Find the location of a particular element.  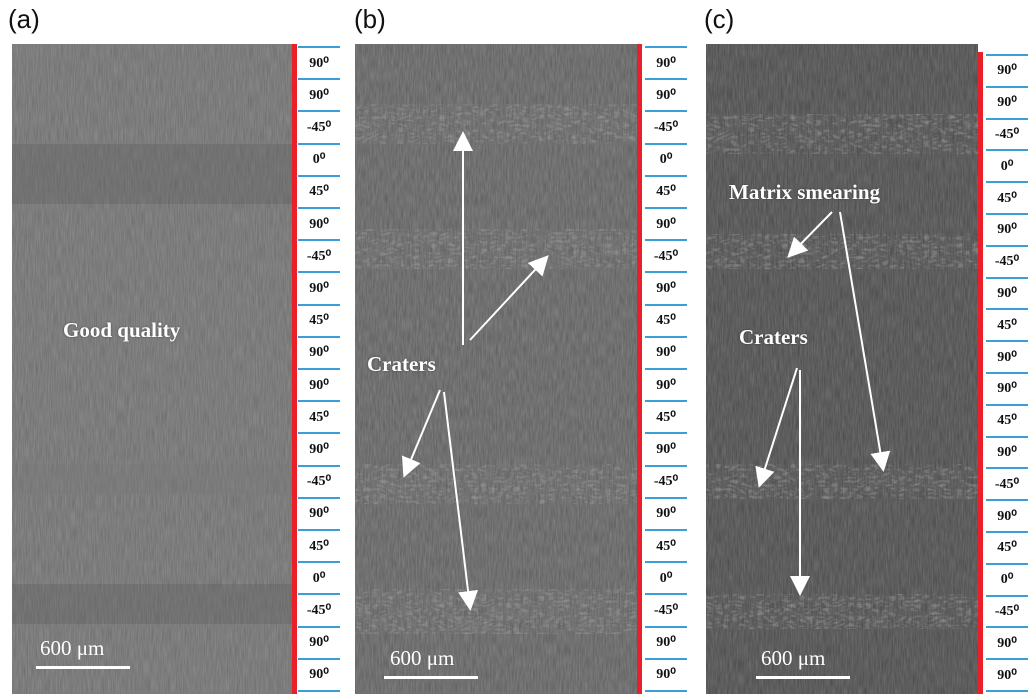

panel-b-annotation-craters: Craters is located at coordinates (401, 364).